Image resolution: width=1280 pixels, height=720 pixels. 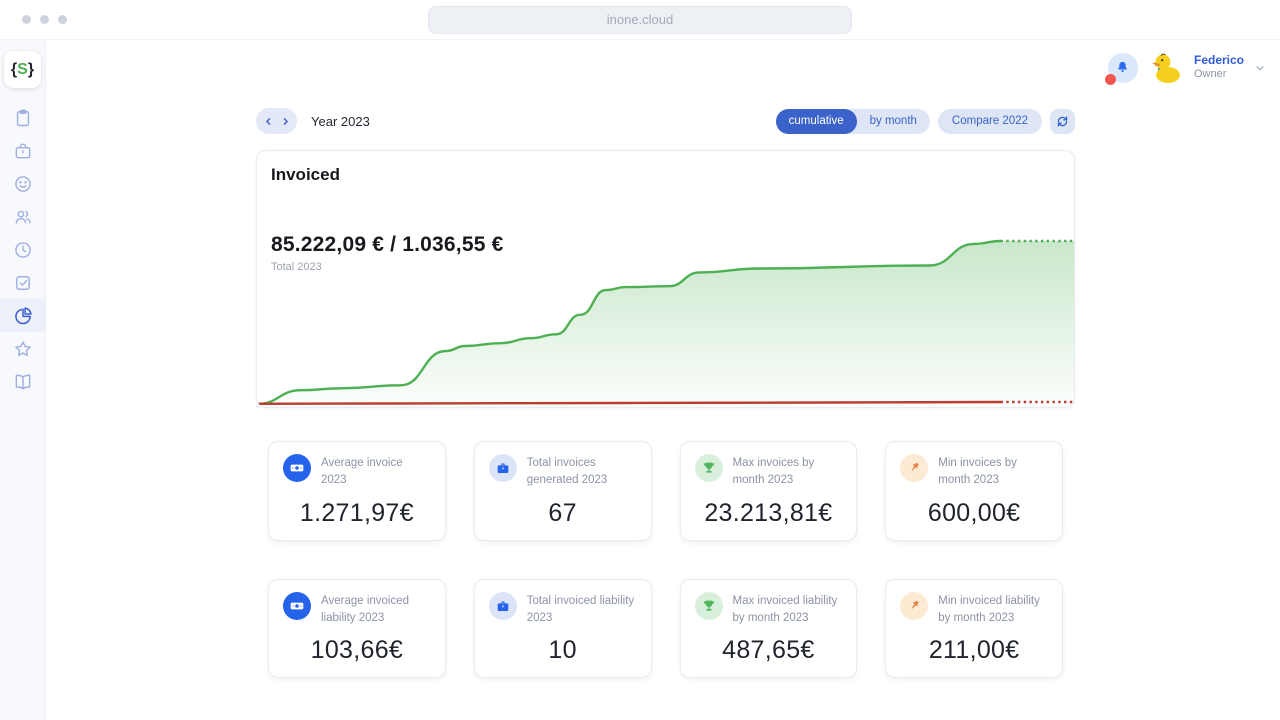 What do you see at coordinates (356, 512) in the screenshot?
I see `stat-value: 1.271,97€` at bounding box center [356, 512].